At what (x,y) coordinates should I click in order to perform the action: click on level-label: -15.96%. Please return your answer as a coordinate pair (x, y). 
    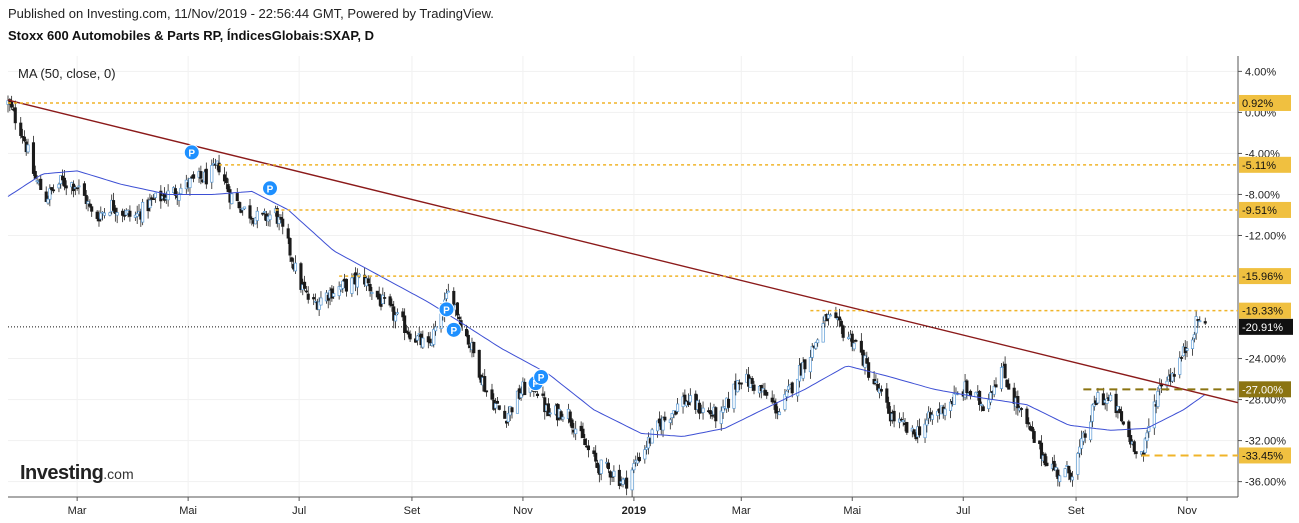
    Looking at the image, I should click on (1262, 277).